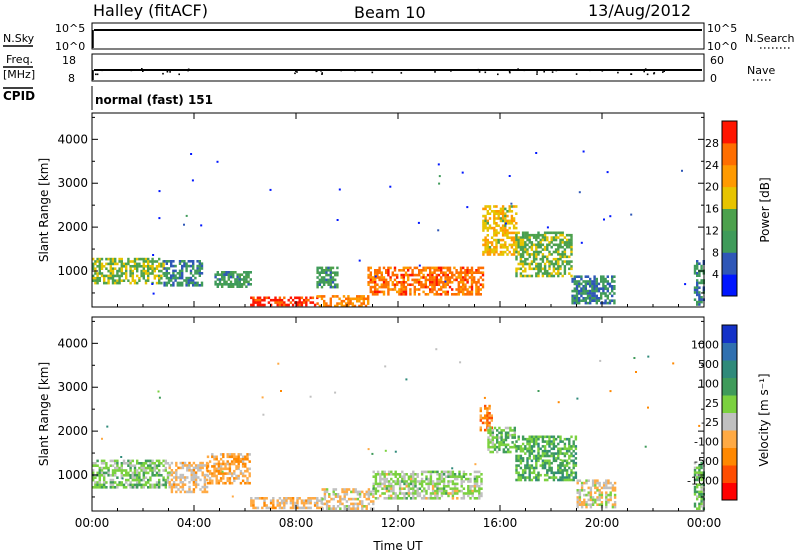 Image resolution: width=800 pixels, height=554 pixels. What do you see at coordinates (500, 523) in the screenshot?
I see `x-tick-label: 16:00` at bounding box center [500, 523].